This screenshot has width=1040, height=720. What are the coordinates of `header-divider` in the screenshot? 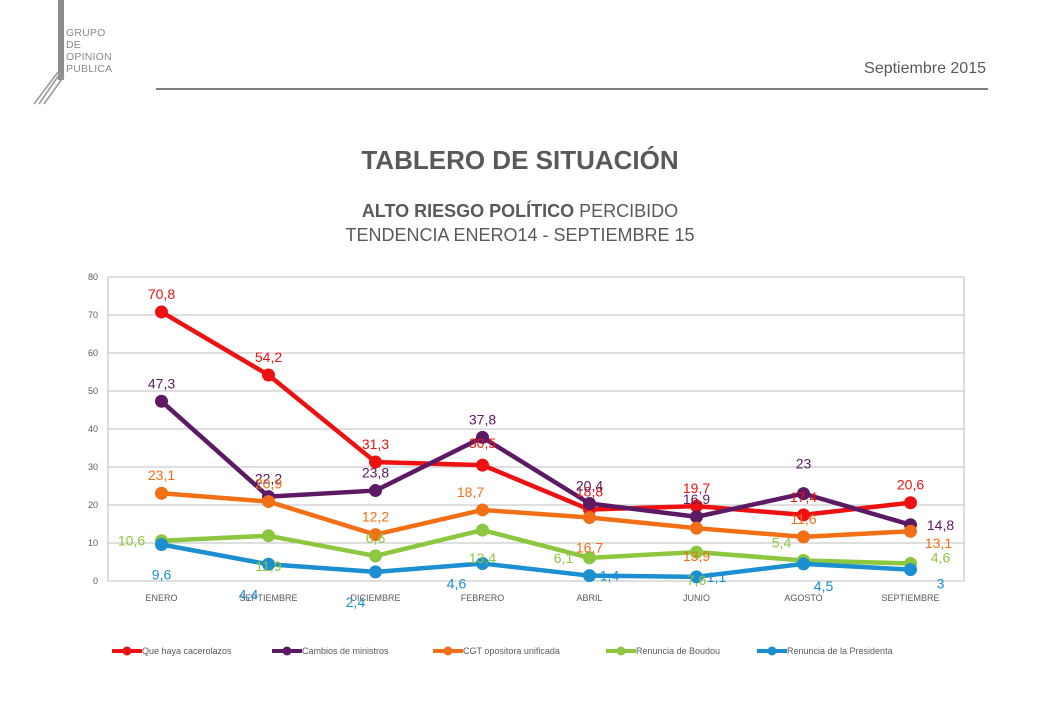 It's located at (572, 89).